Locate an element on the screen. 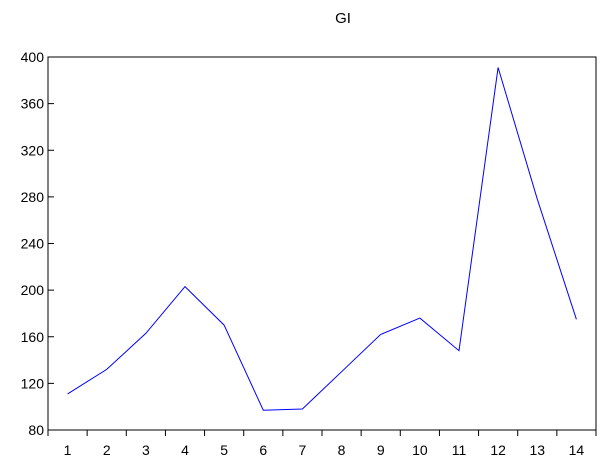  x-tick-label: 13 is located at coordinates (537, 450).